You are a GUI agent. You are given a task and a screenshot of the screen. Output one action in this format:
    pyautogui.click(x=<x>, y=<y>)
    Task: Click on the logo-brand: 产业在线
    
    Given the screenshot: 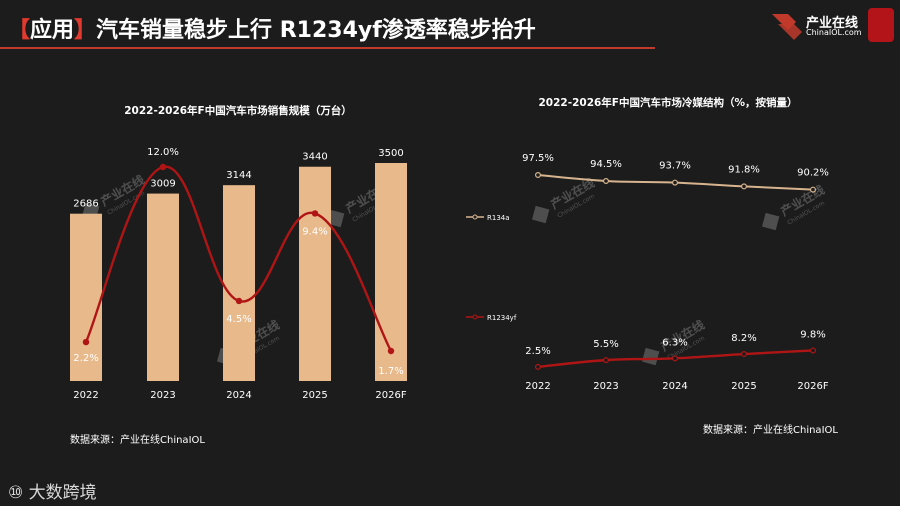 What is the action you would take?
    pyautogui.click(x=832, y=23)
    